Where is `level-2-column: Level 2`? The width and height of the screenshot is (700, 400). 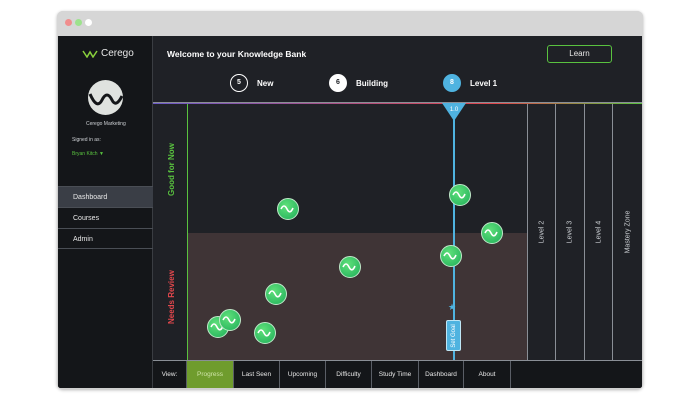 level-2-column: Level 2 is located at coordinates (541, 232).